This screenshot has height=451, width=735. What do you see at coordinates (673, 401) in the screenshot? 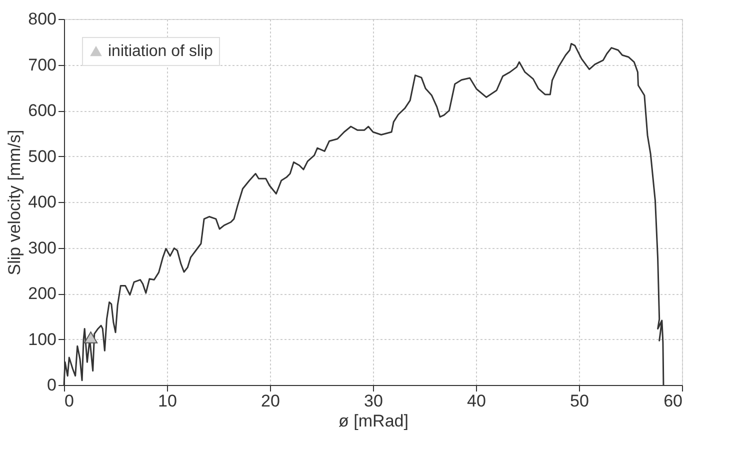
I see `x-tick-label: 60` at bounding box center [673, 401].